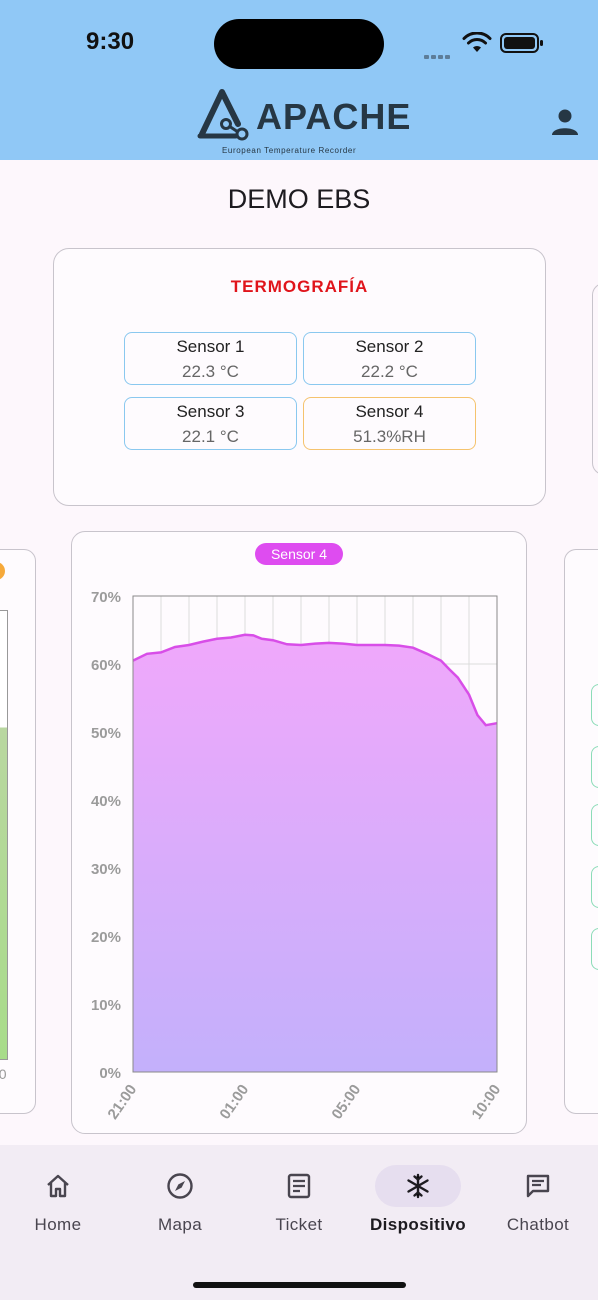 The height and width of the screenshot is (1300, 598). Describe the element at coordinates (346, 1101) in the screenshot. I see `x-tick-label: 05:00` at that location.